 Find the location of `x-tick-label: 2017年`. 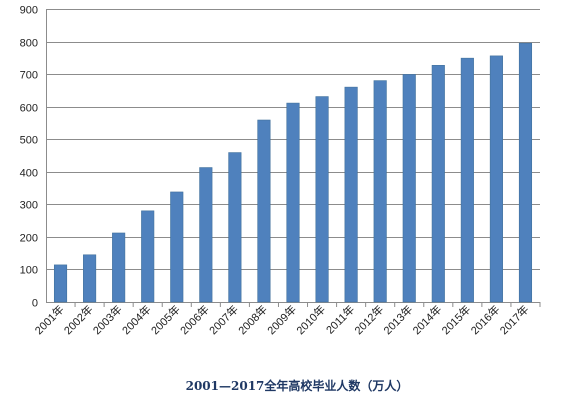

x-tick-label: 2017年 is located at coordinates (514, 319).